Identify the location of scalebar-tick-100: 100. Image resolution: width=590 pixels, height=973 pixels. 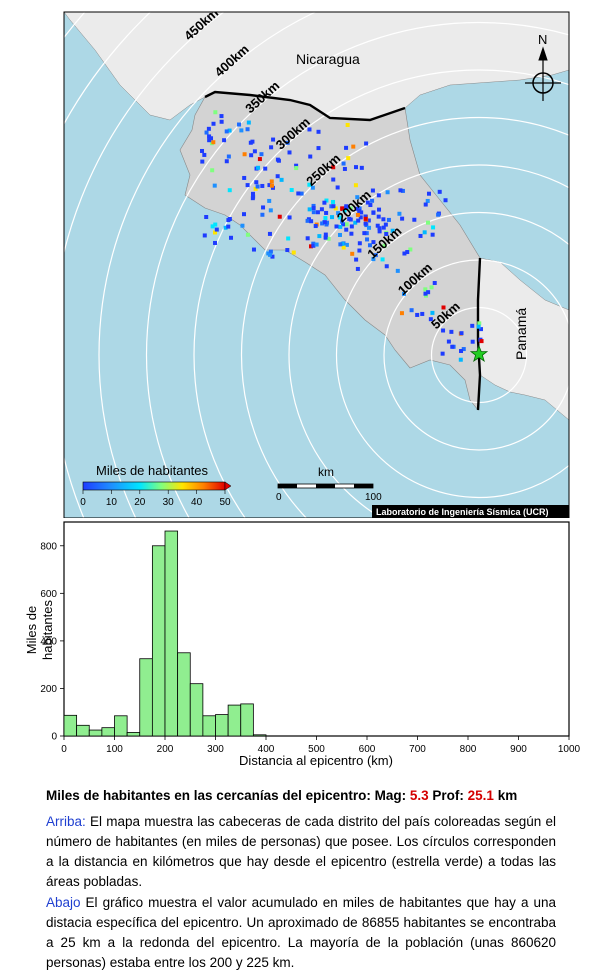
(373, 497).